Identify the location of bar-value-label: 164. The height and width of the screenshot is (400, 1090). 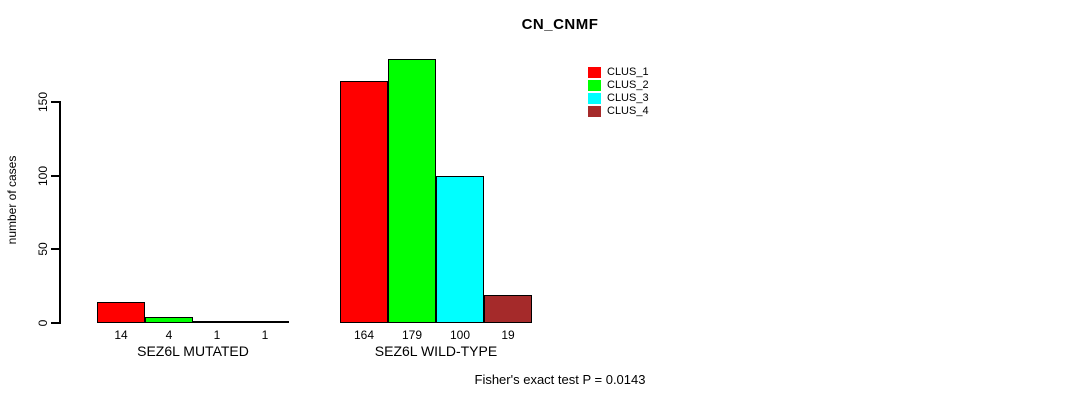
(364, 335).